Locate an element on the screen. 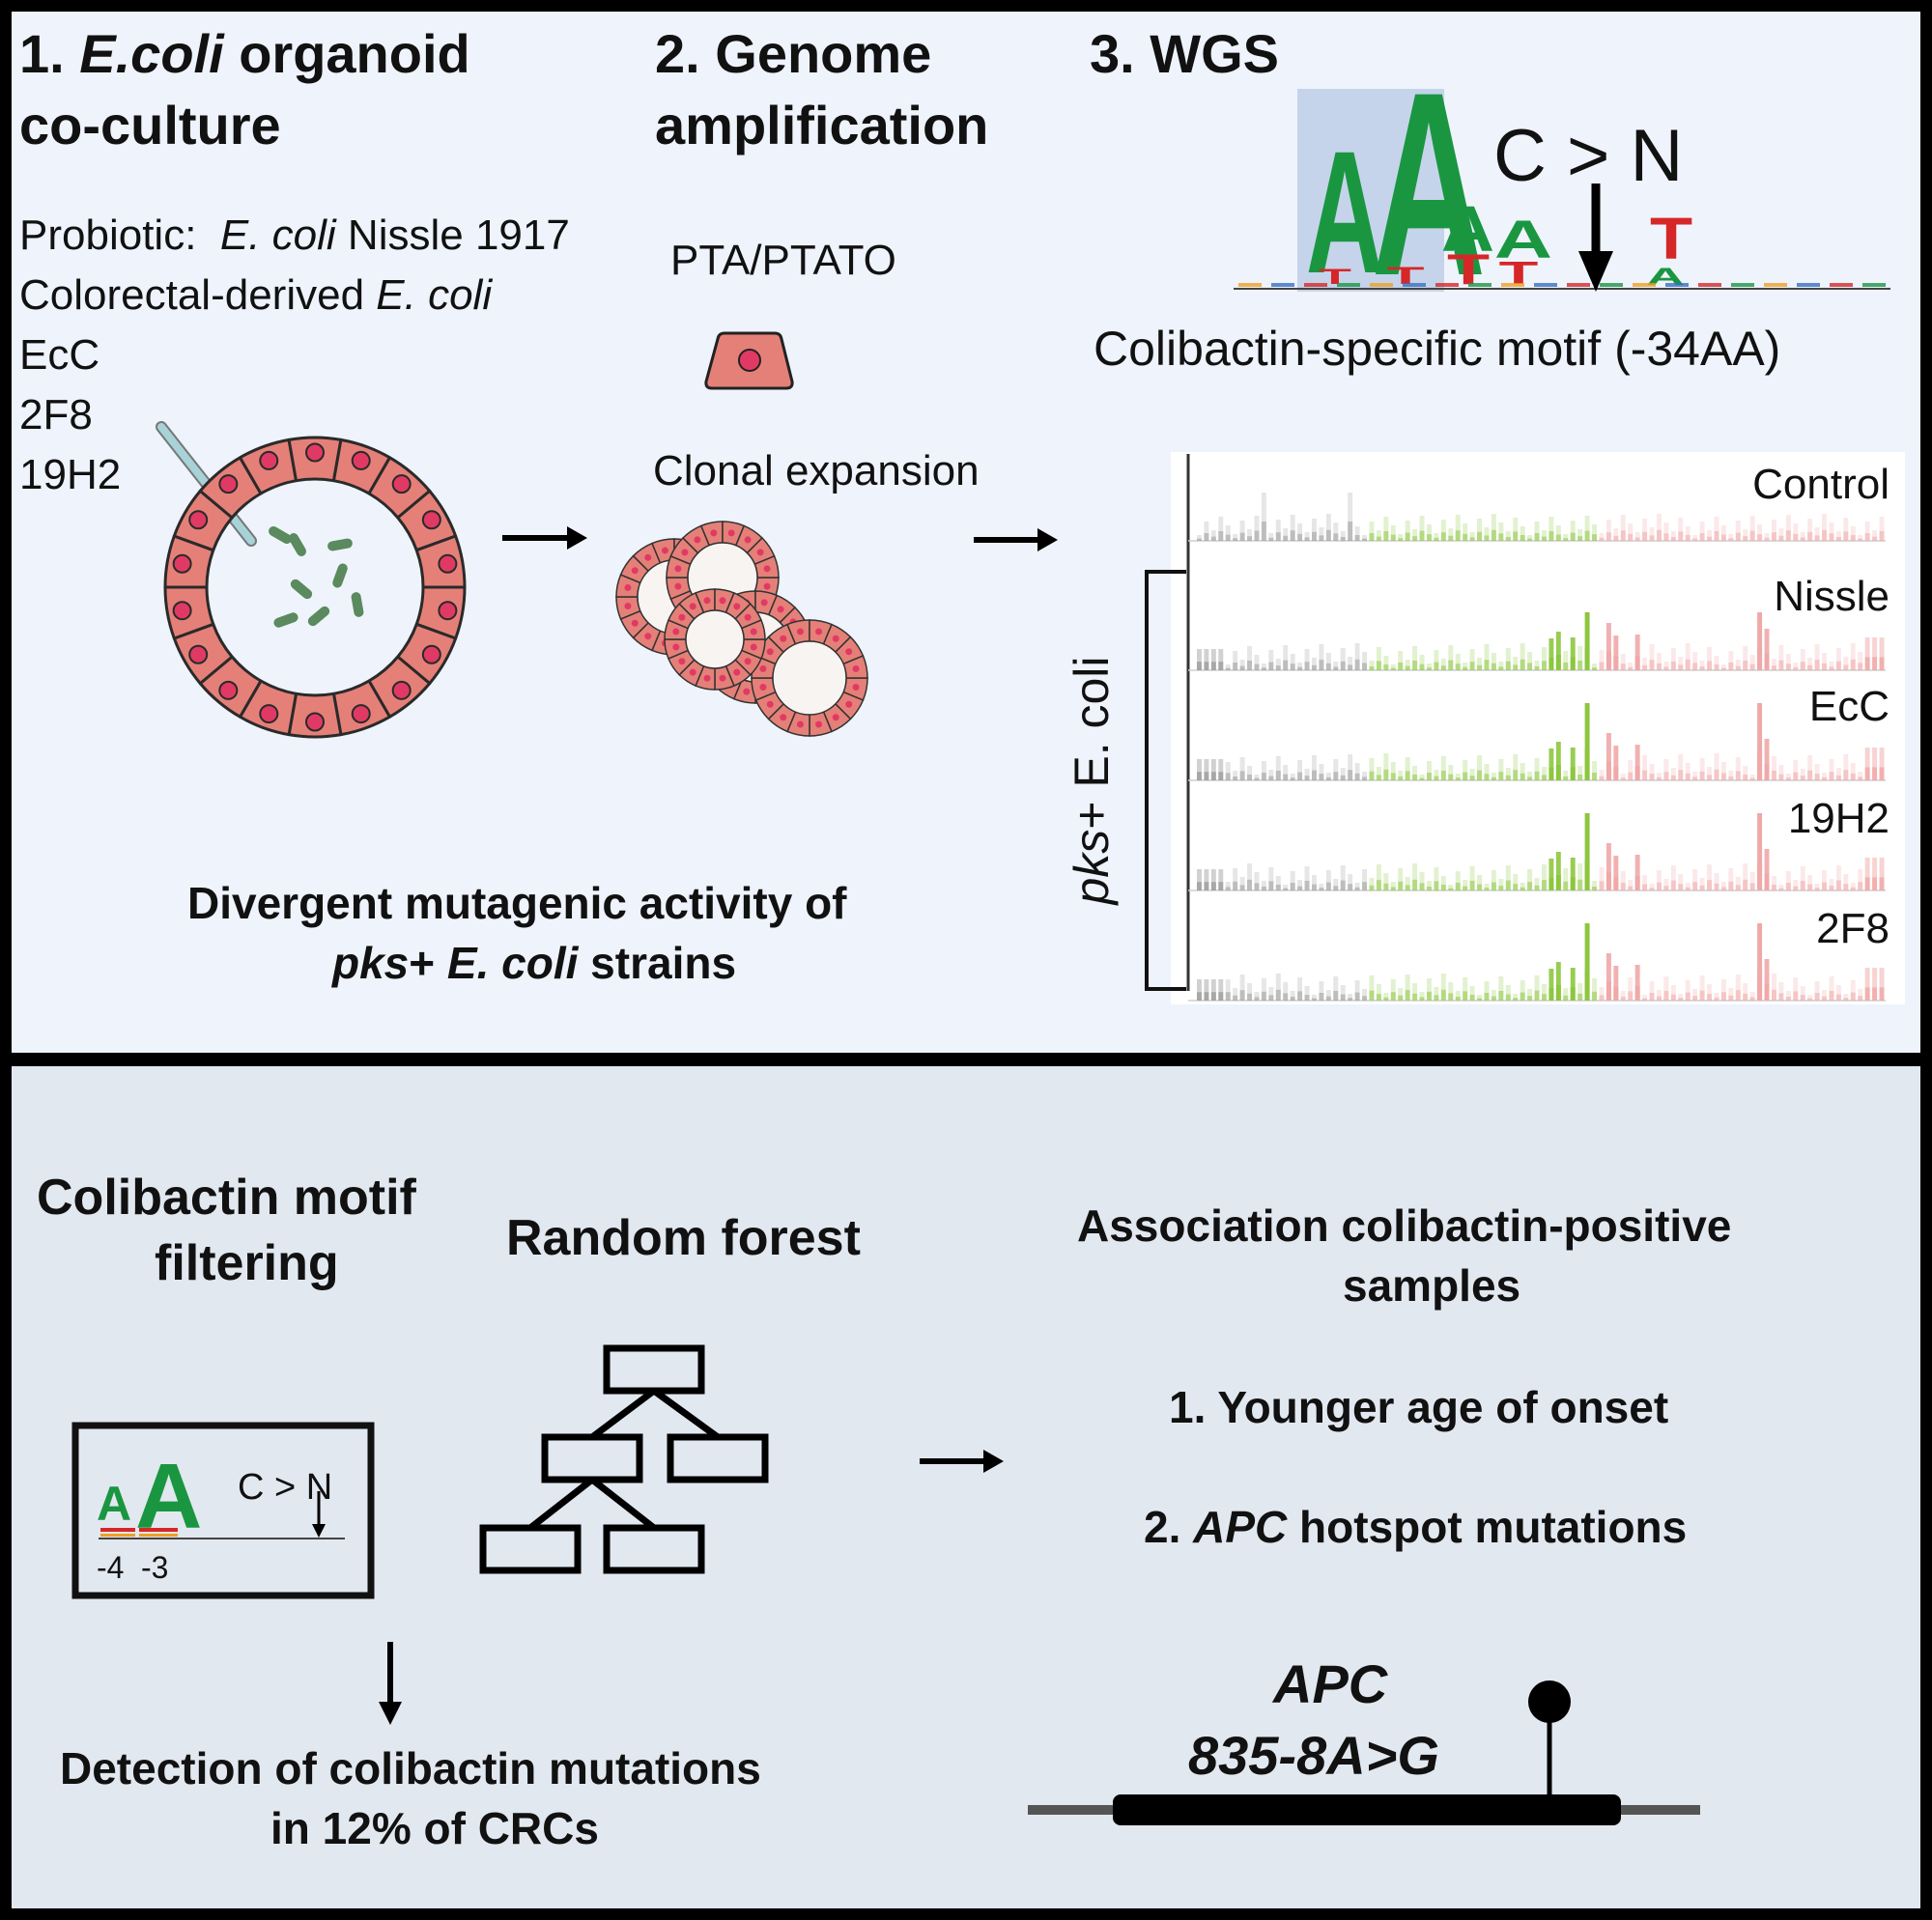 The width and height of the screenshot is (1932, 1920). mini-motif-mutation: C > N is located at coordinates (285, 1487).